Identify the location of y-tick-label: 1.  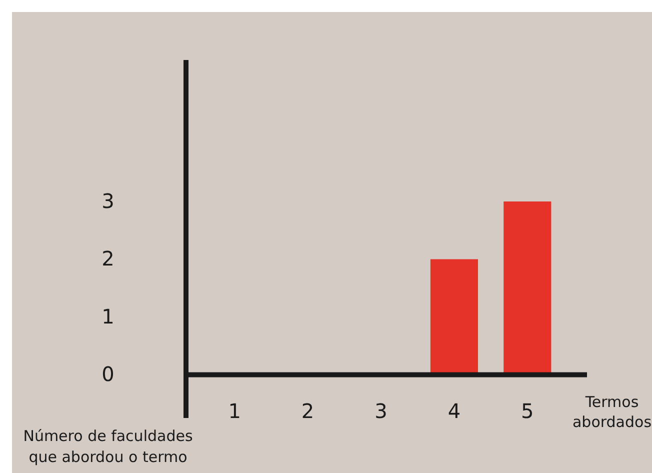
(108, 316).